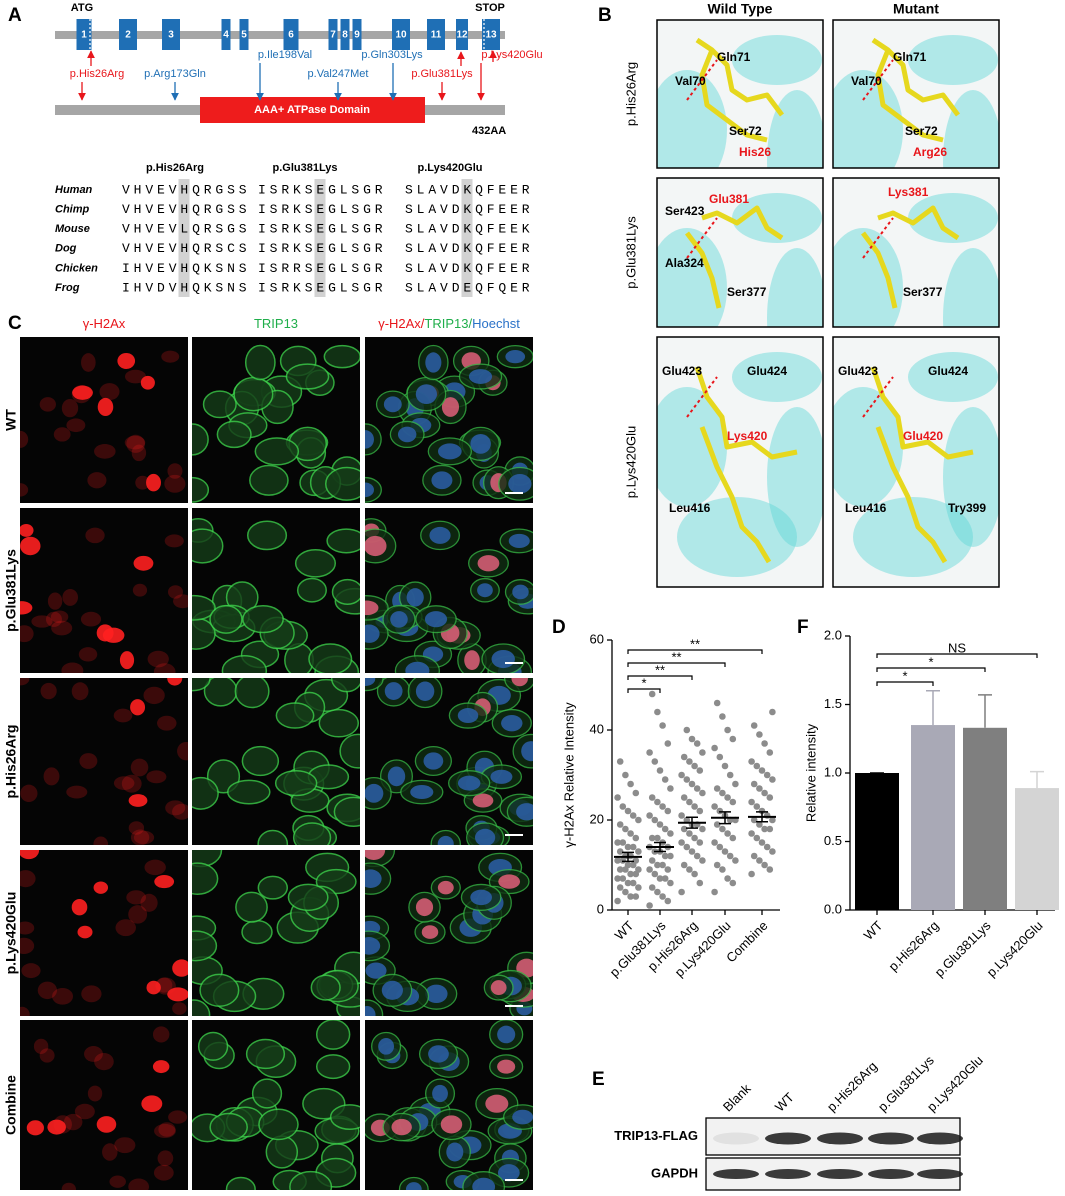  I want to click on panel-label: E, so click(598, 1079).